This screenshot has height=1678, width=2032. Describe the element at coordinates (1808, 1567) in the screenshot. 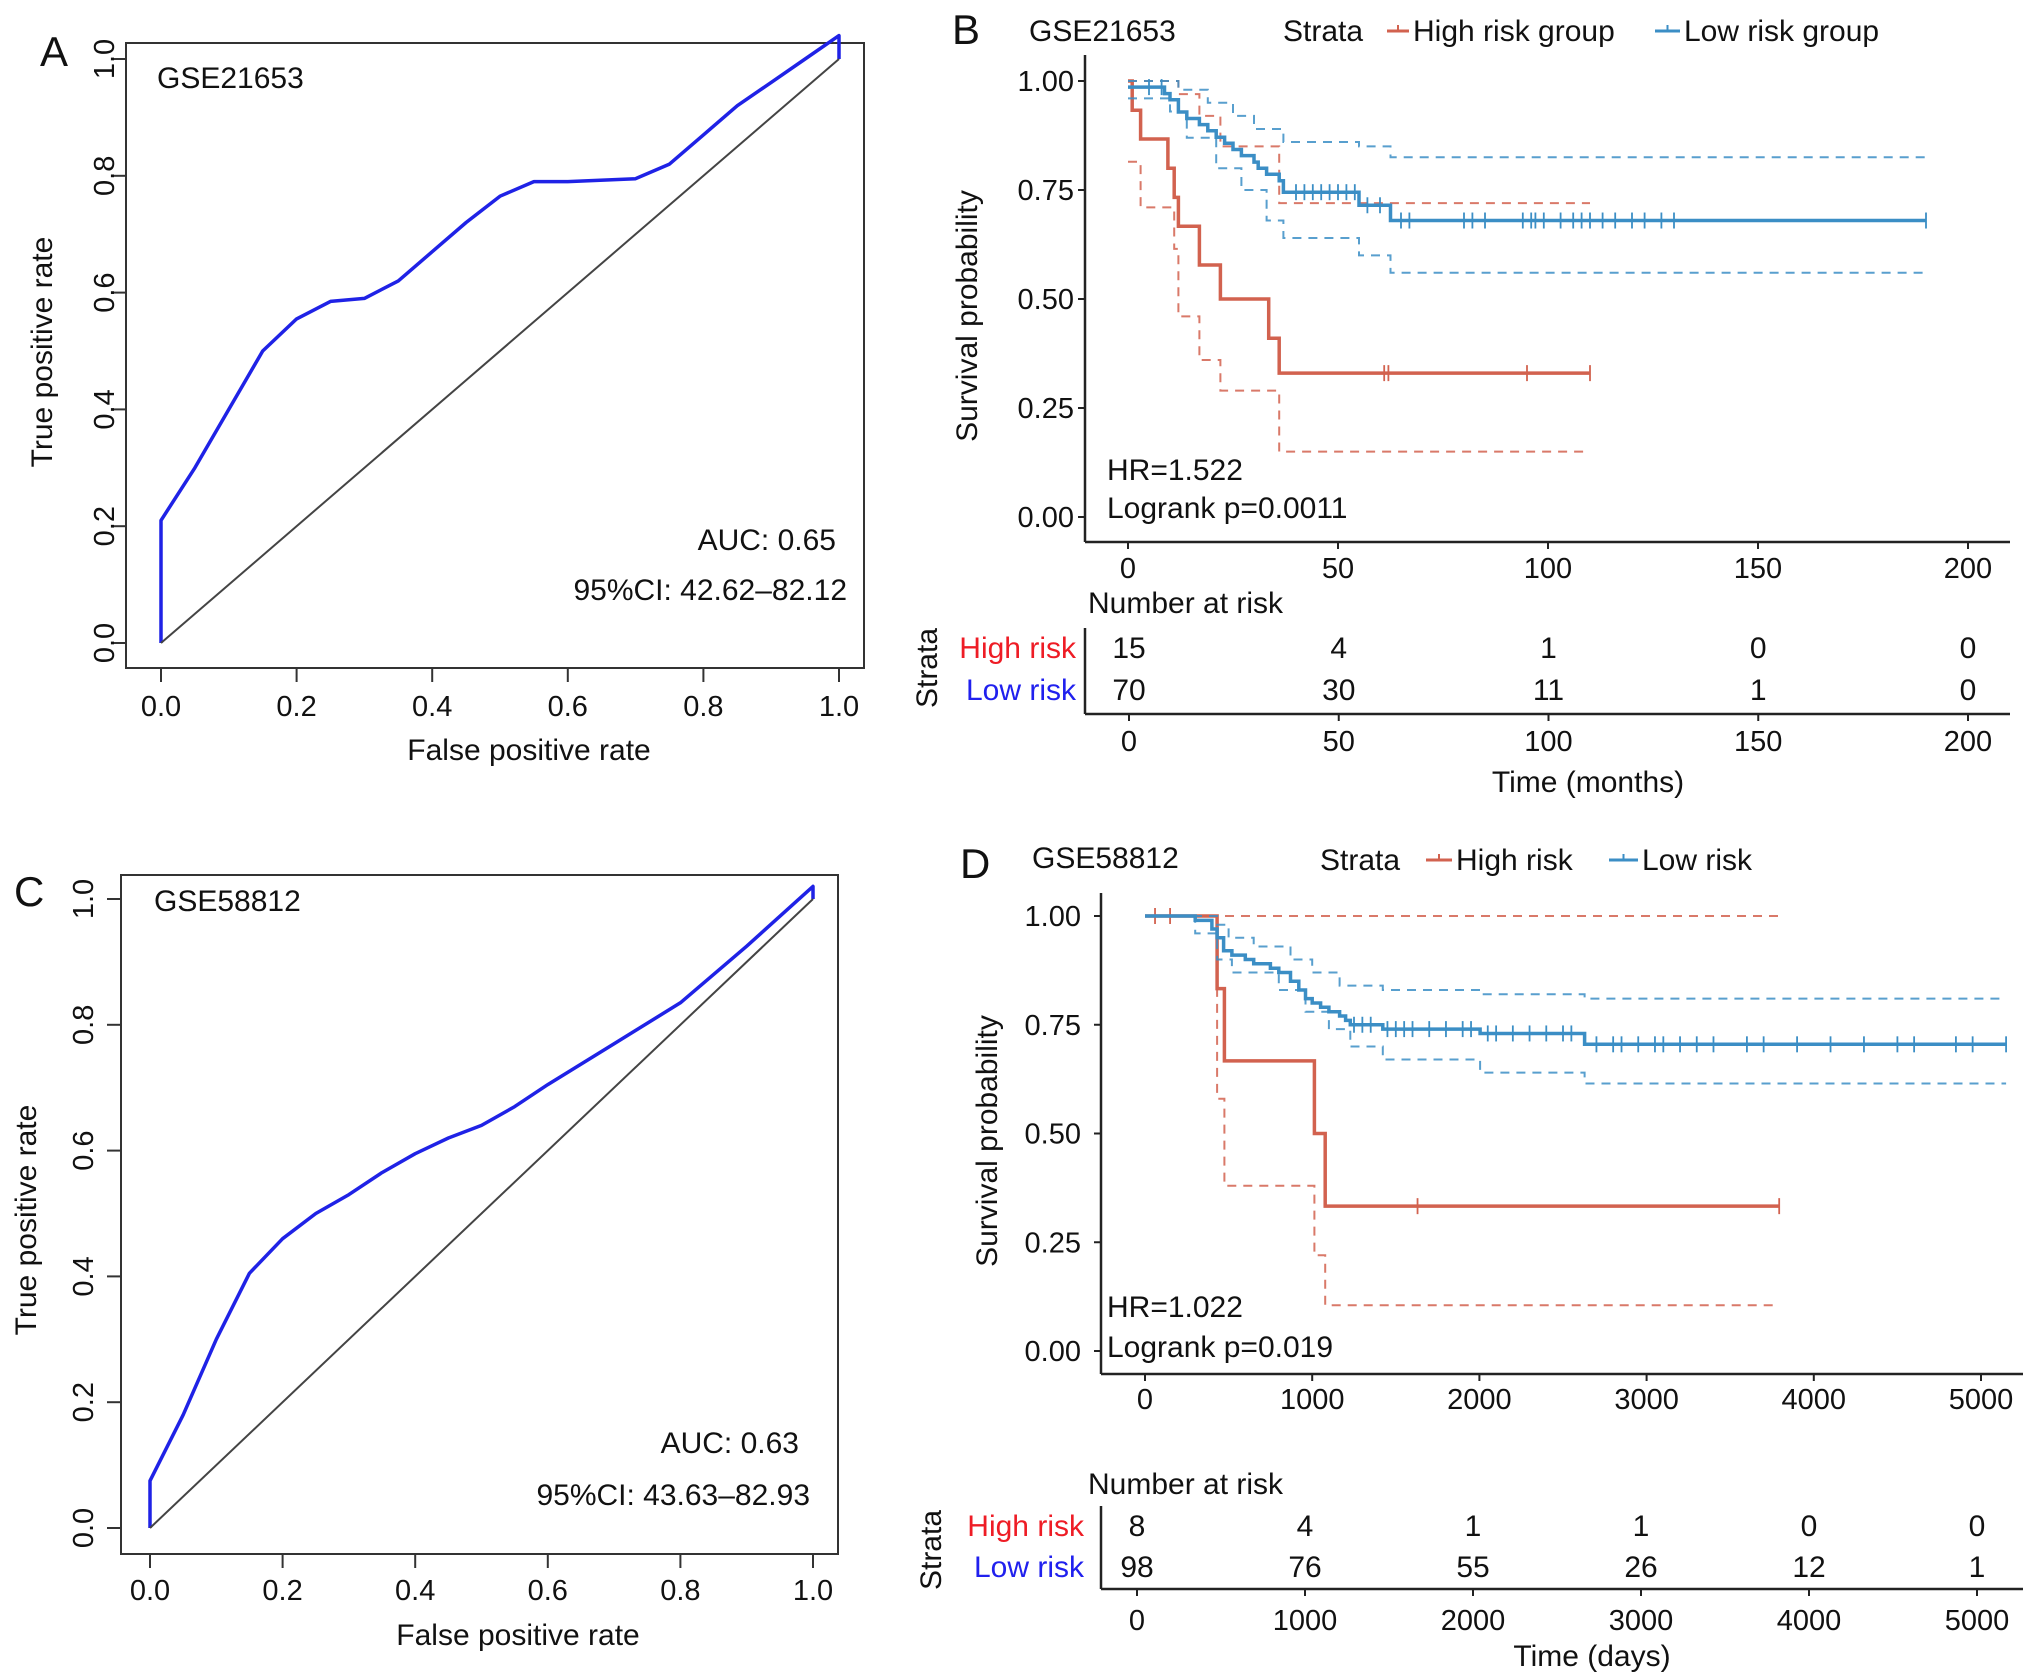

I see `risk-count: 12` at that location.